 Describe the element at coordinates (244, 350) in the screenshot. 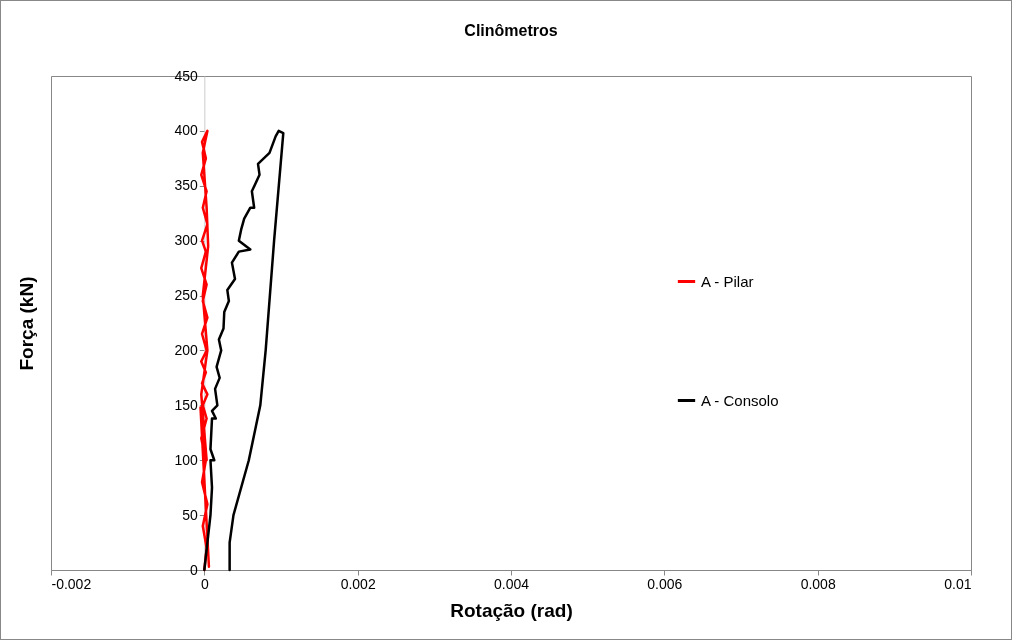

I see `line-series` at that location.